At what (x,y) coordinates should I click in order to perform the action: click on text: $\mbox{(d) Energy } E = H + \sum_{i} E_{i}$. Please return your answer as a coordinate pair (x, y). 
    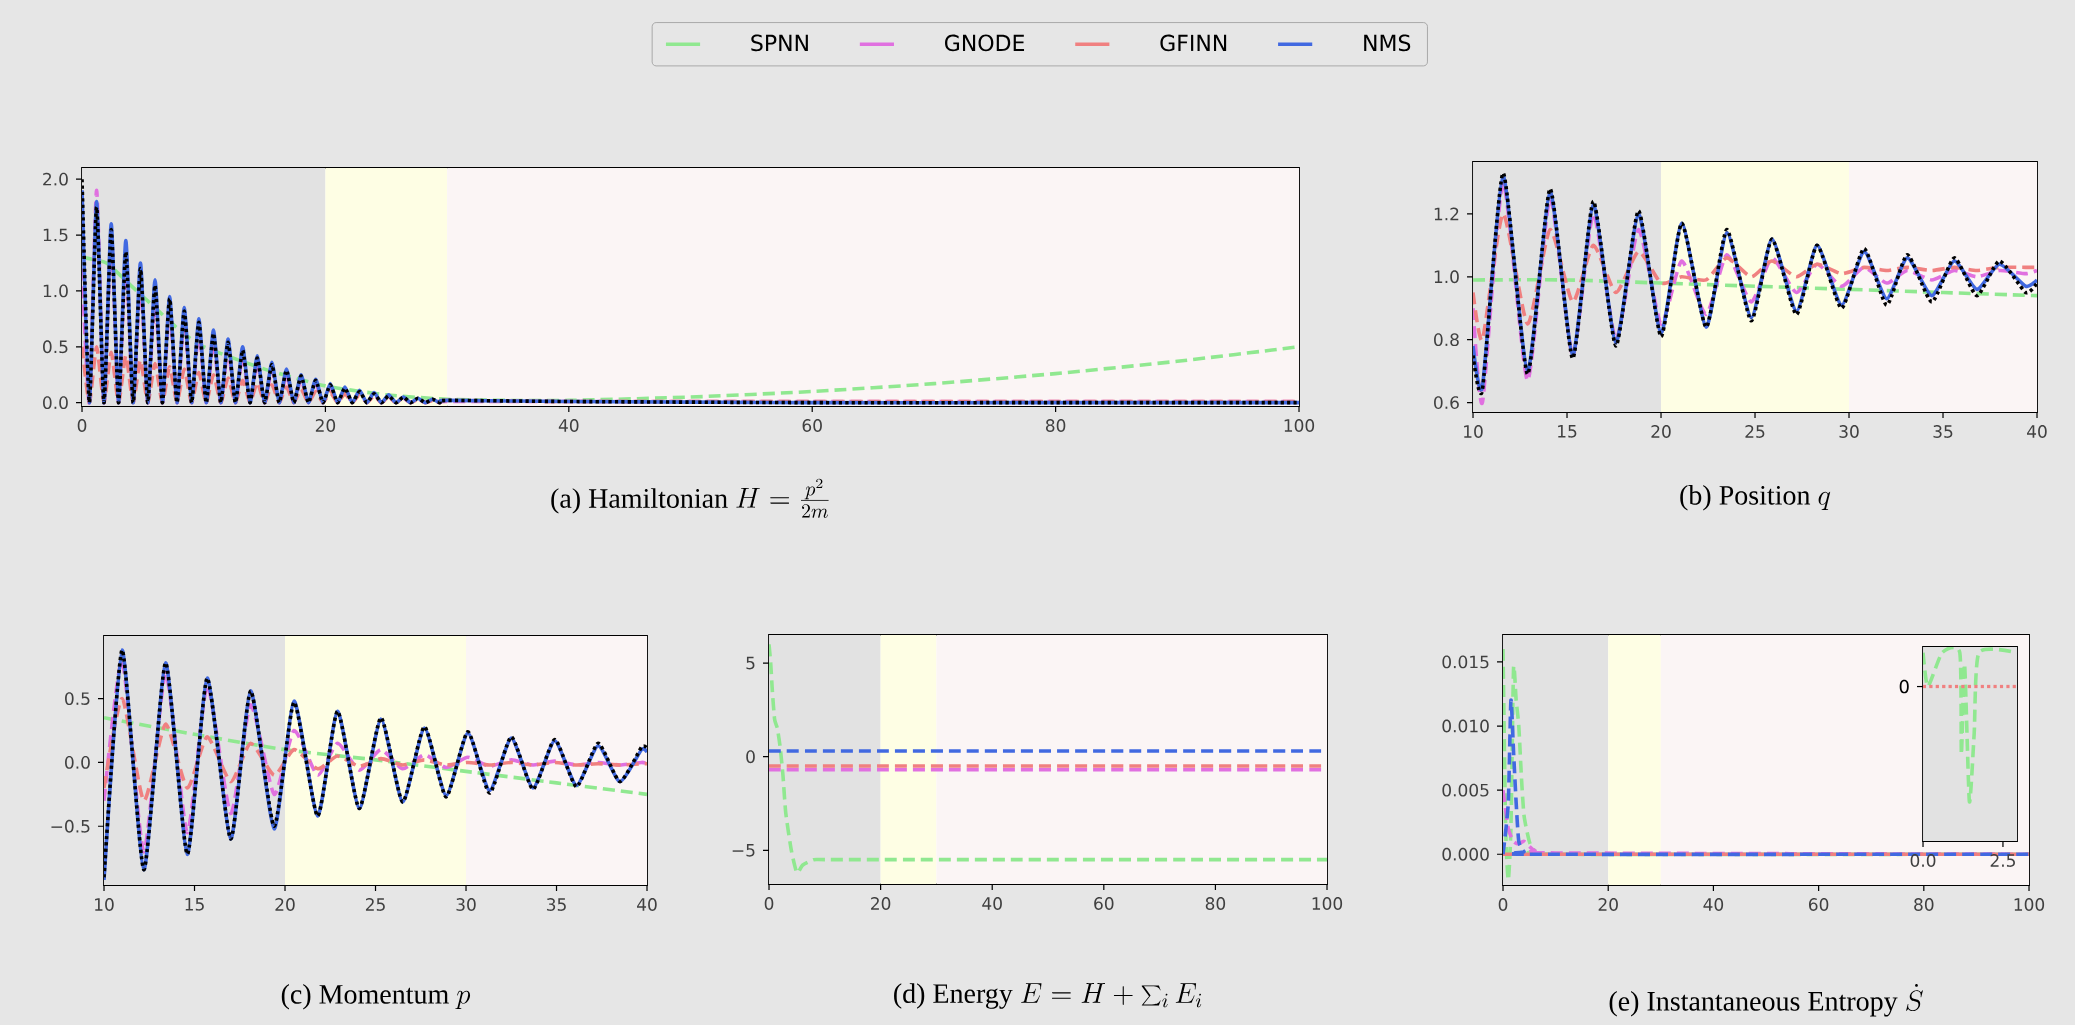
    Looking at the image, I should click on (1048, 996).